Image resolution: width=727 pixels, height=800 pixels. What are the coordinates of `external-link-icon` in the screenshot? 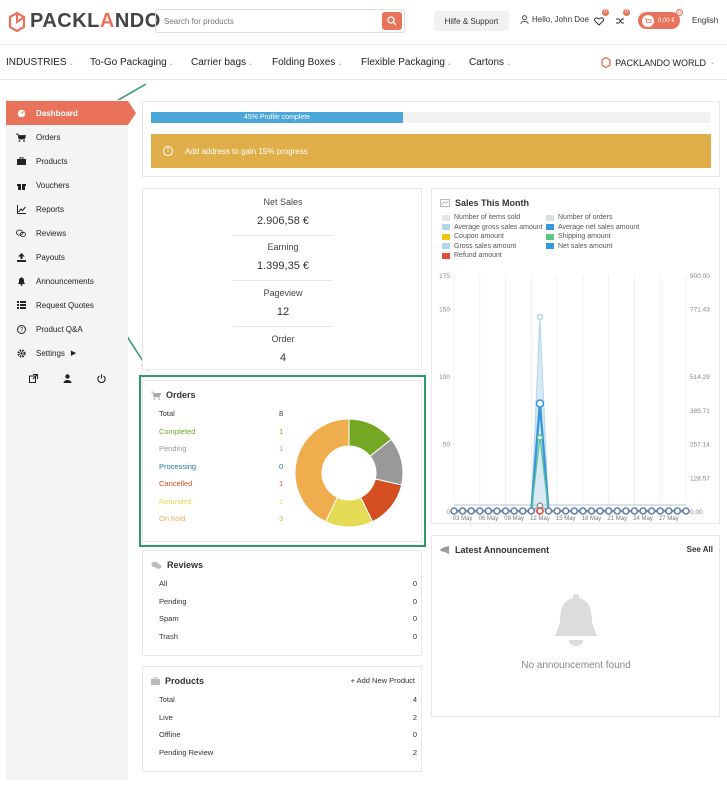 It's located at (33, 378).